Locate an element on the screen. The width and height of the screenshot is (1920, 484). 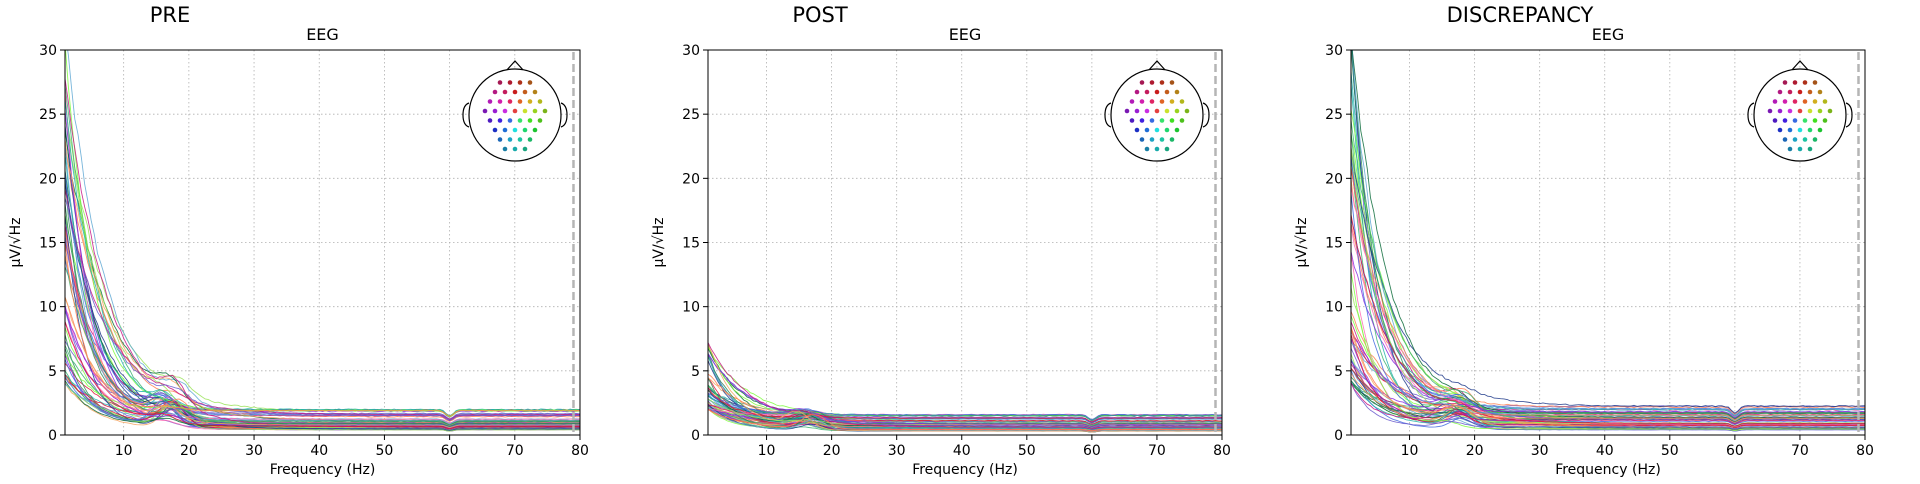
panel-title-pre: EEG is located at coordinates (322, 34).